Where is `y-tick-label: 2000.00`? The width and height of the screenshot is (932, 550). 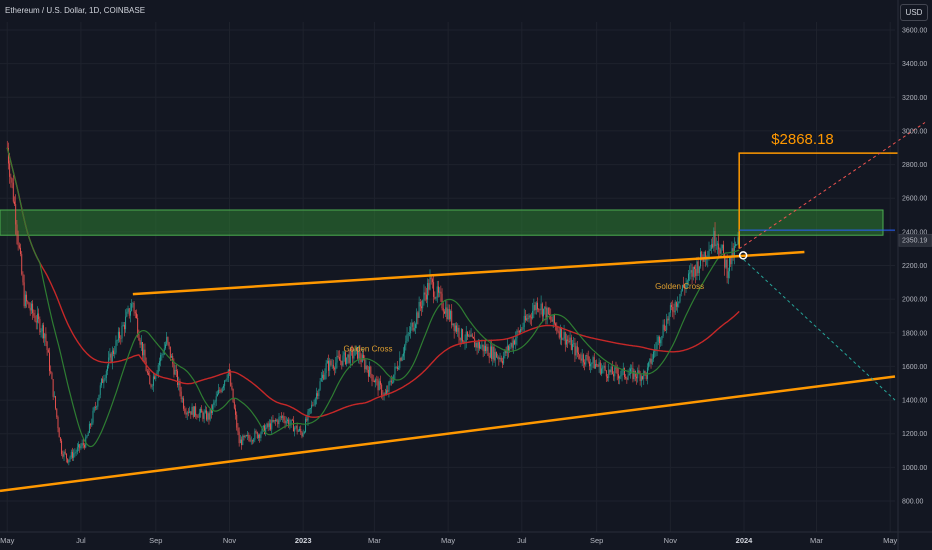
y-tick-label: 2000.00 is located at coordinates (914, 300).